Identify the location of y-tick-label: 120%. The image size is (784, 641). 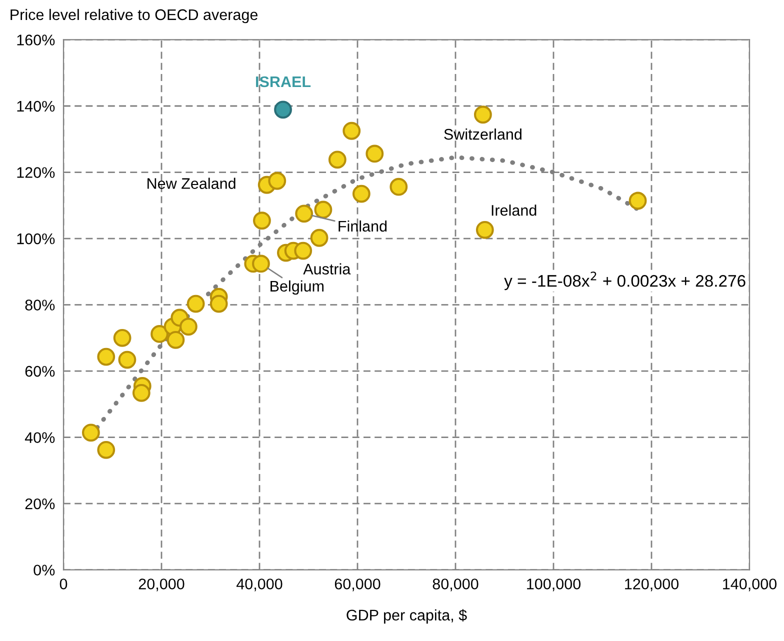
(36, 172).